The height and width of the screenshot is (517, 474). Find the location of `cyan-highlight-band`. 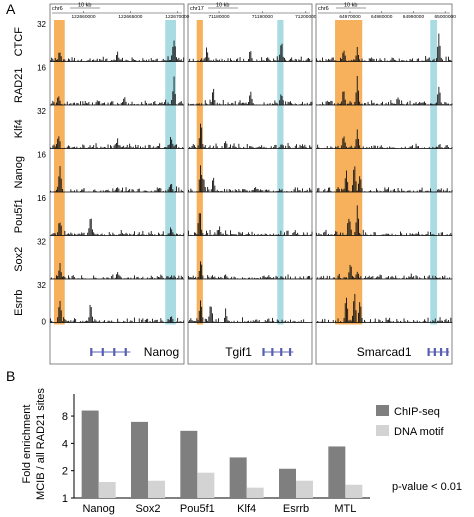

cyan-highlight-band is located at coordinates (434, 172).